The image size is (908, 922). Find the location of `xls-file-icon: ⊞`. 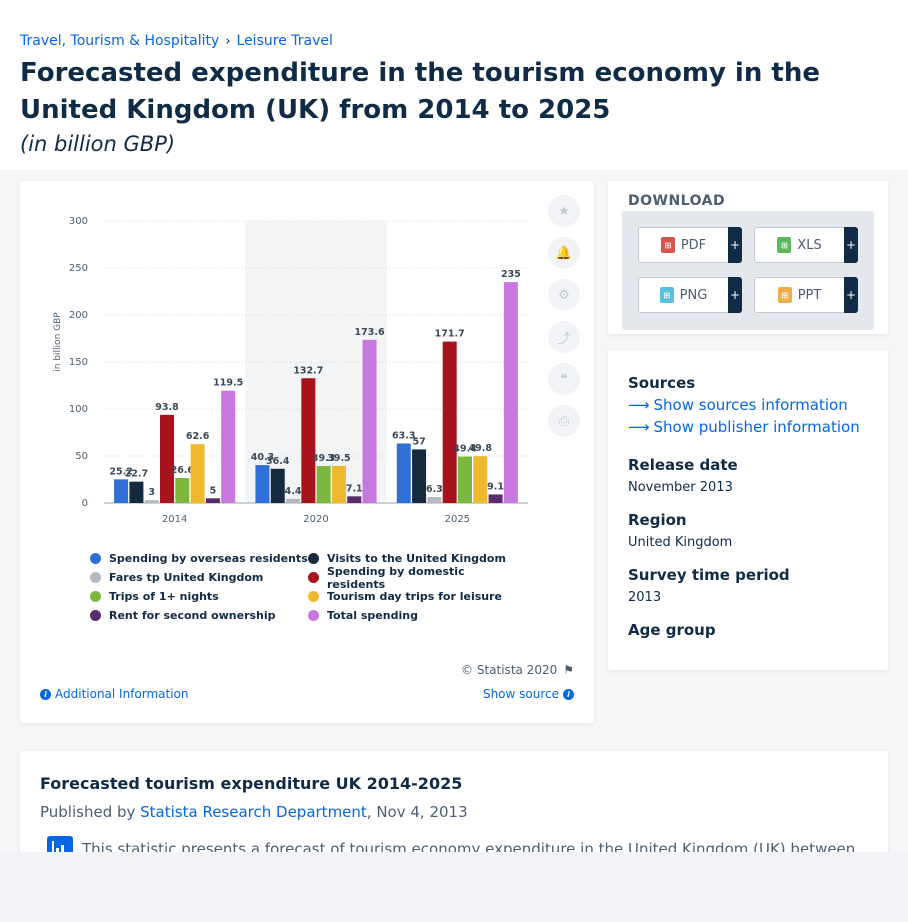

xls-file-icon: ⊞ is located at coordinates (784, 245).